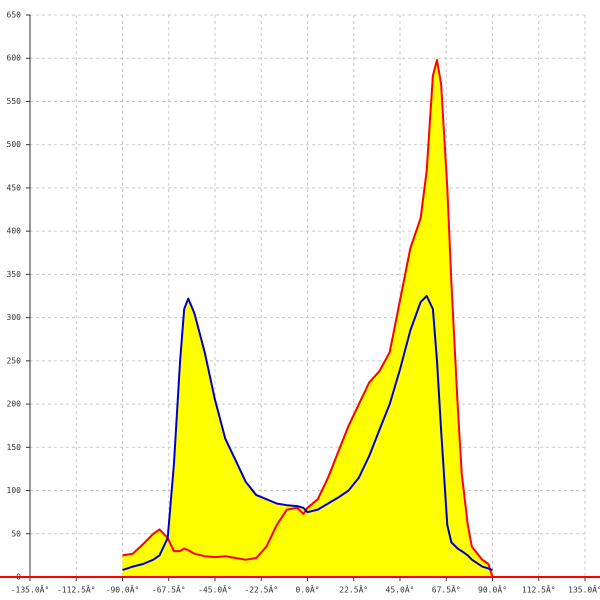 This screenshot has width=600, height=600. I want to click on y-tick-label: 500, so click(14, 144).